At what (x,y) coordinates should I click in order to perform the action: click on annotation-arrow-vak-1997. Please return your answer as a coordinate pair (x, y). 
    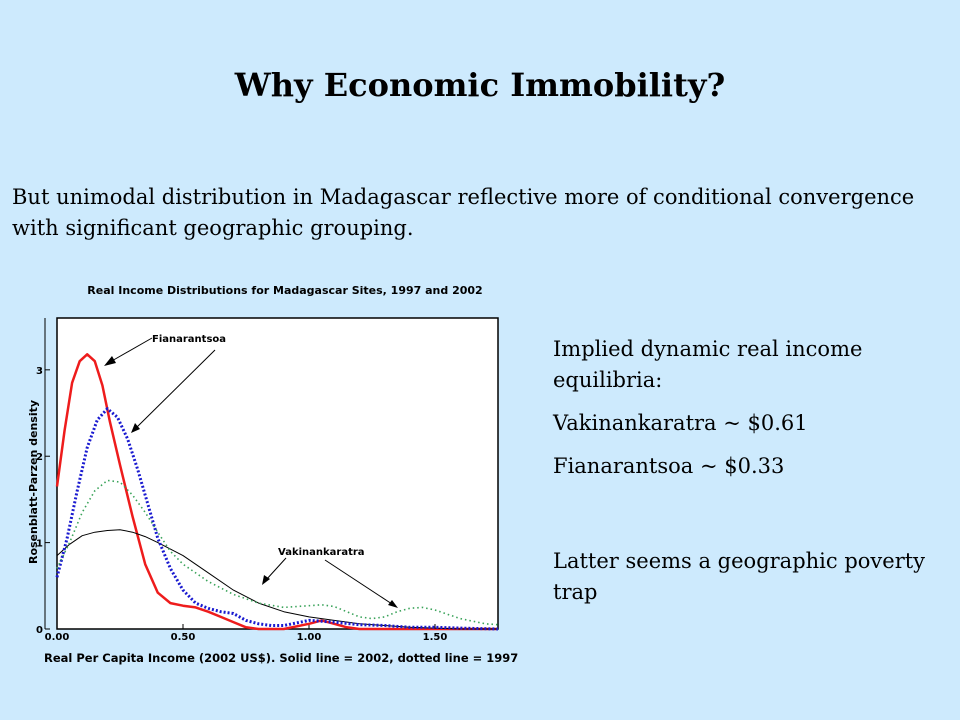
    Looking at the image, I should click on (358, 582).